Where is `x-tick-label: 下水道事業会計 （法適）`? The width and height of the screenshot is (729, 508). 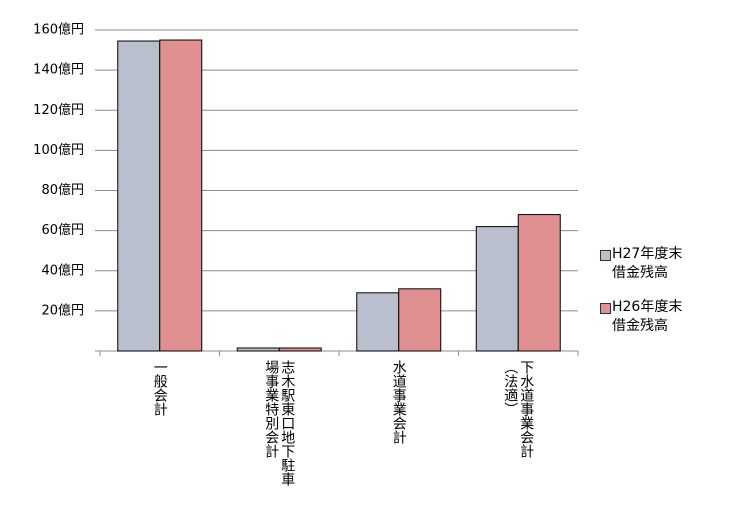 x-tick-label: 下水道事業会計 （法適） is located at coordinates (518, 409).